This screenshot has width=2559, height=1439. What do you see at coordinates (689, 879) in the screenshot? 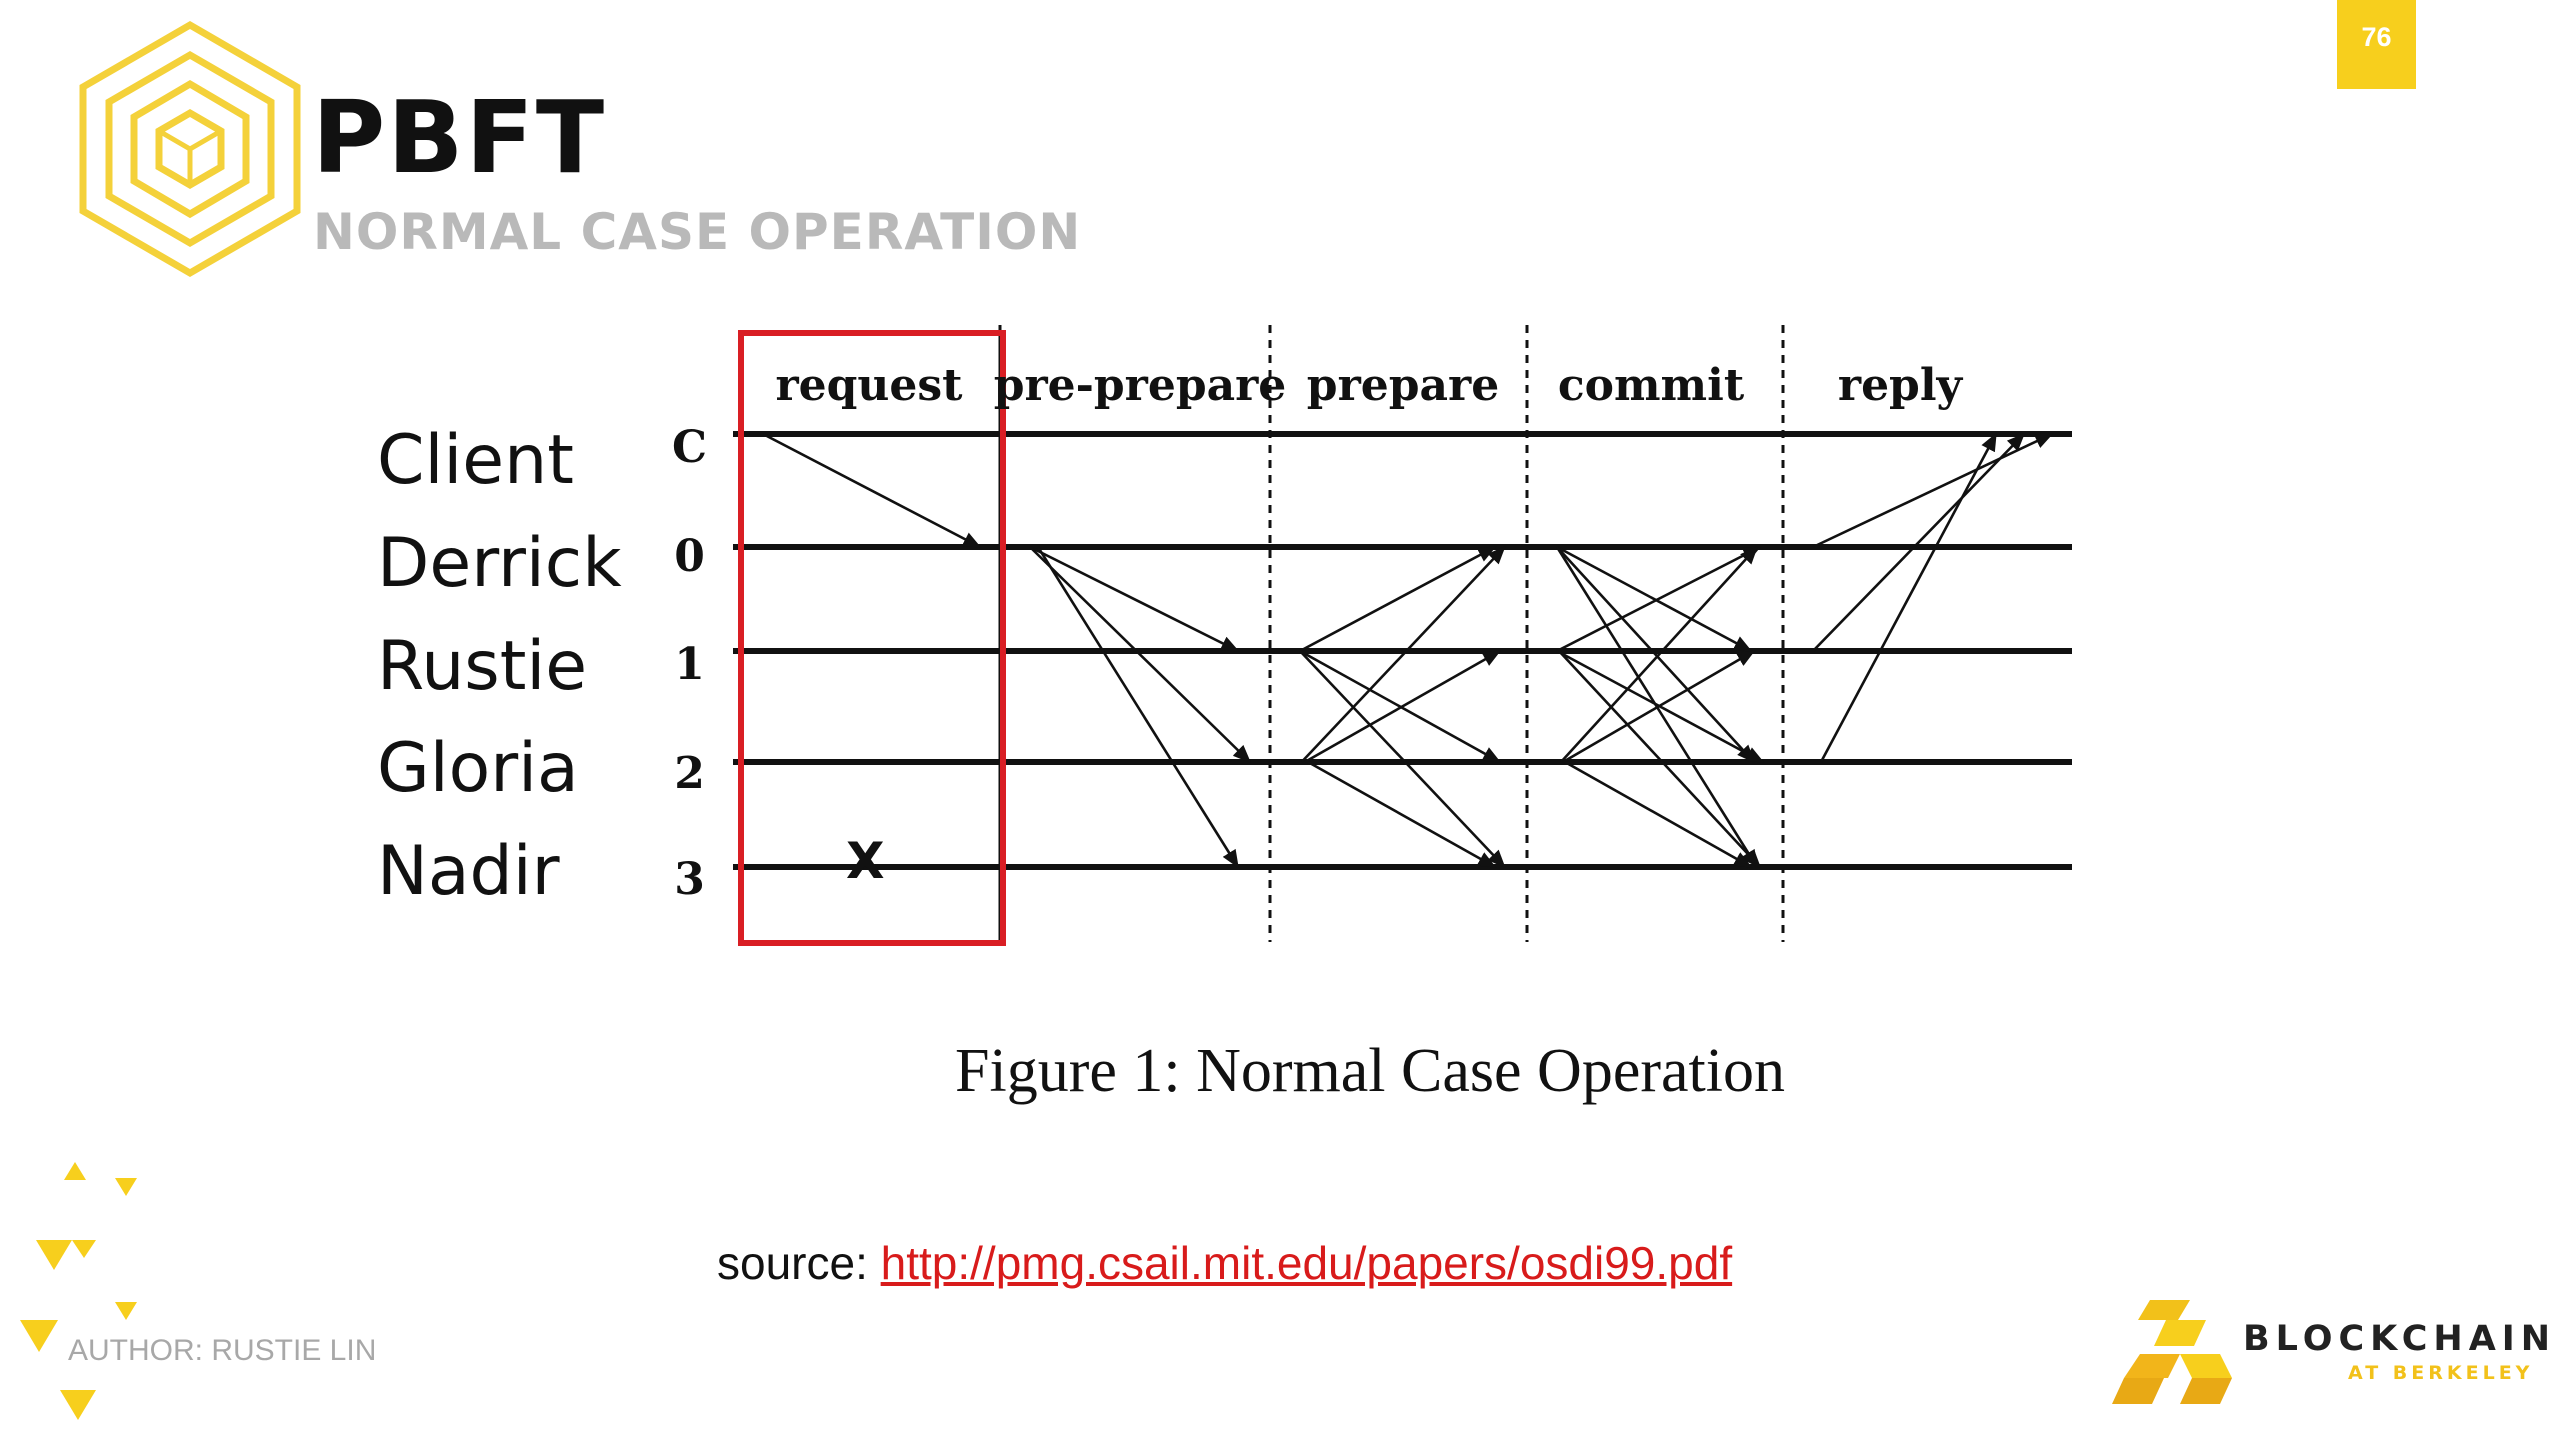
I see `row-label-3: 3` at bounding box center [689, 879].